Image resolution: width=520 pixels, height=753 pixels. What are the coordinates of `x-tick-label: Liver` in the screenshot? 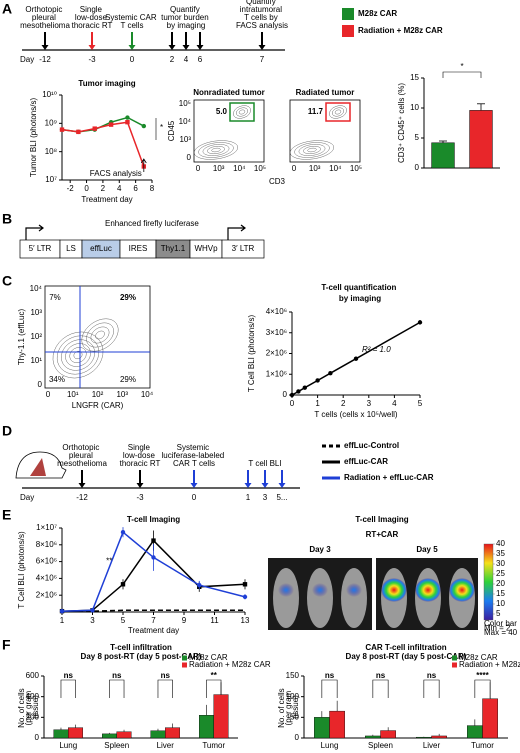 It's located at (432, 745).